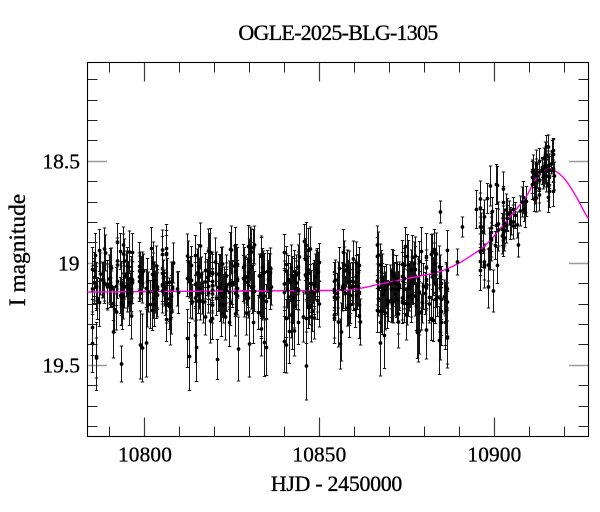  I want to click on svg-text: OGLE-2025-BLG-1305, so click(338, 32).